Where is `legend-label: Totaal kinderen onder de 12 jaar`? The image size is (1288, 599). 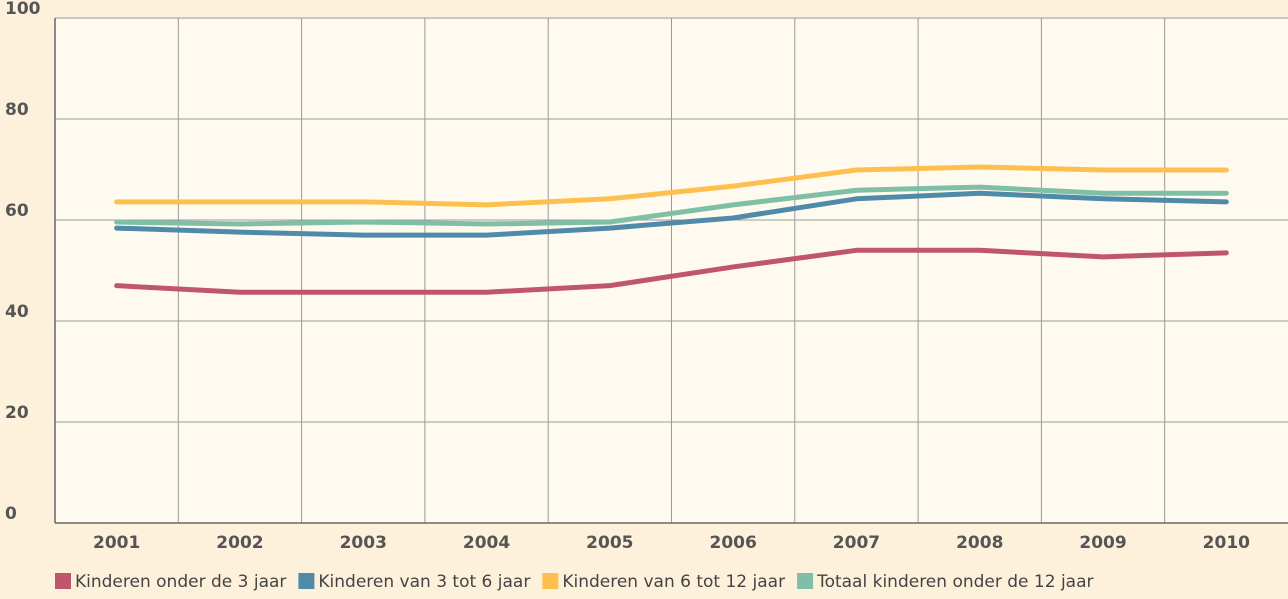 legend-label: Totaal kinderen onder de 12 jaar is located at coordinates (954, 582).